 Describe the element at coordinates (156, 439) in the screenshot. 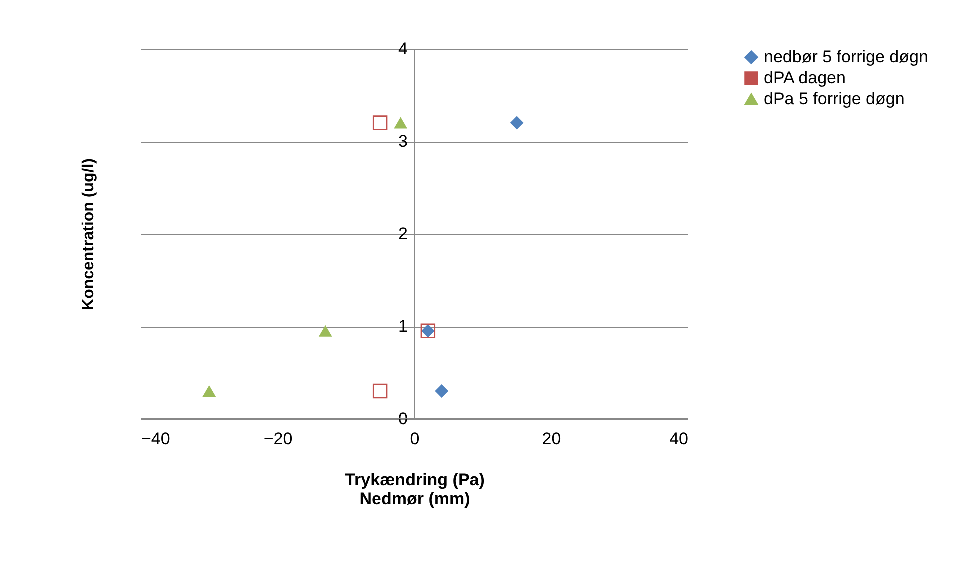

I see `x-tick-label: −40` at that location.